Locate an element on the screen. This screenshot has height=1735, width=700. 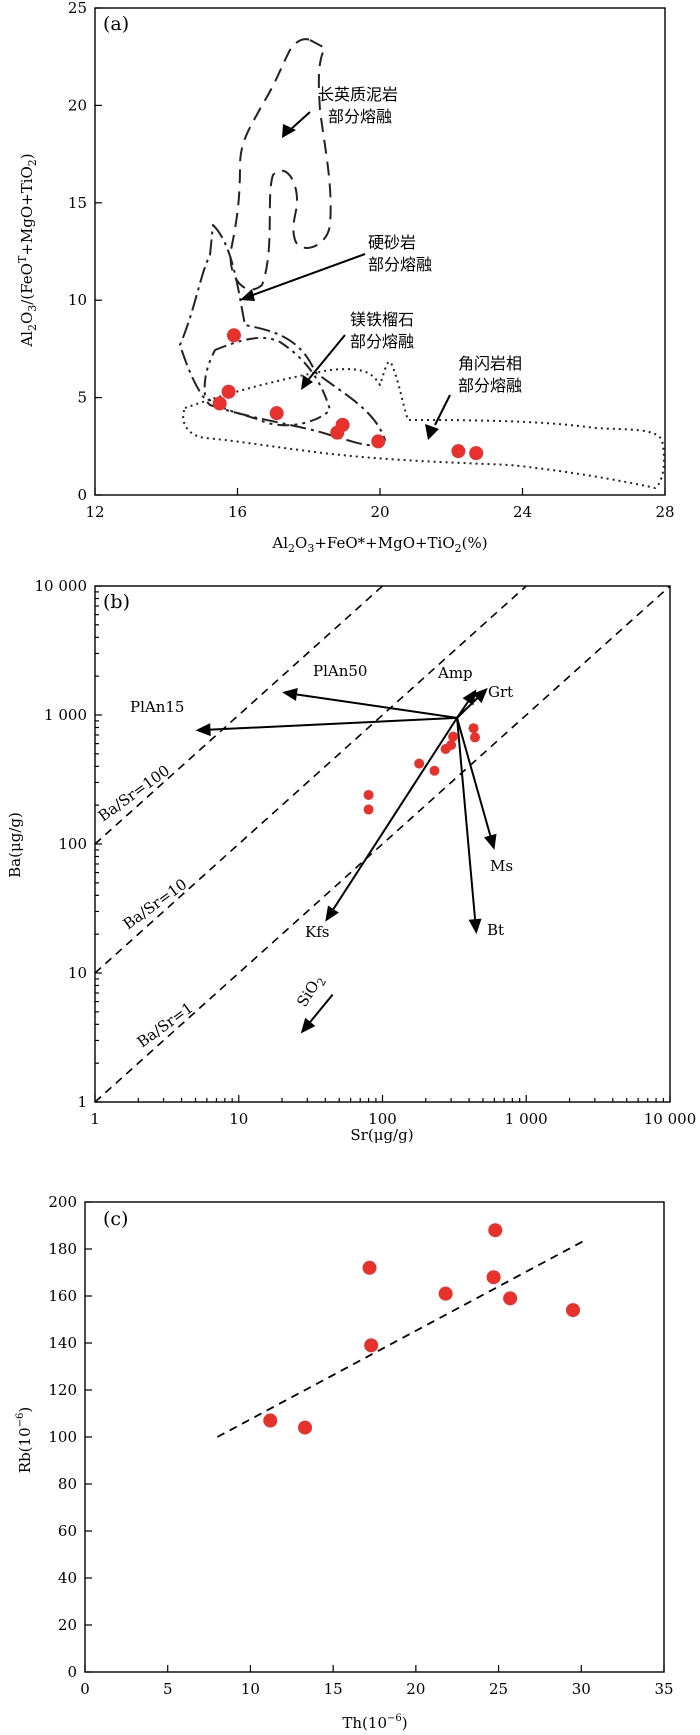
x-tick-label: 24 is located at coordinates (522, 512).